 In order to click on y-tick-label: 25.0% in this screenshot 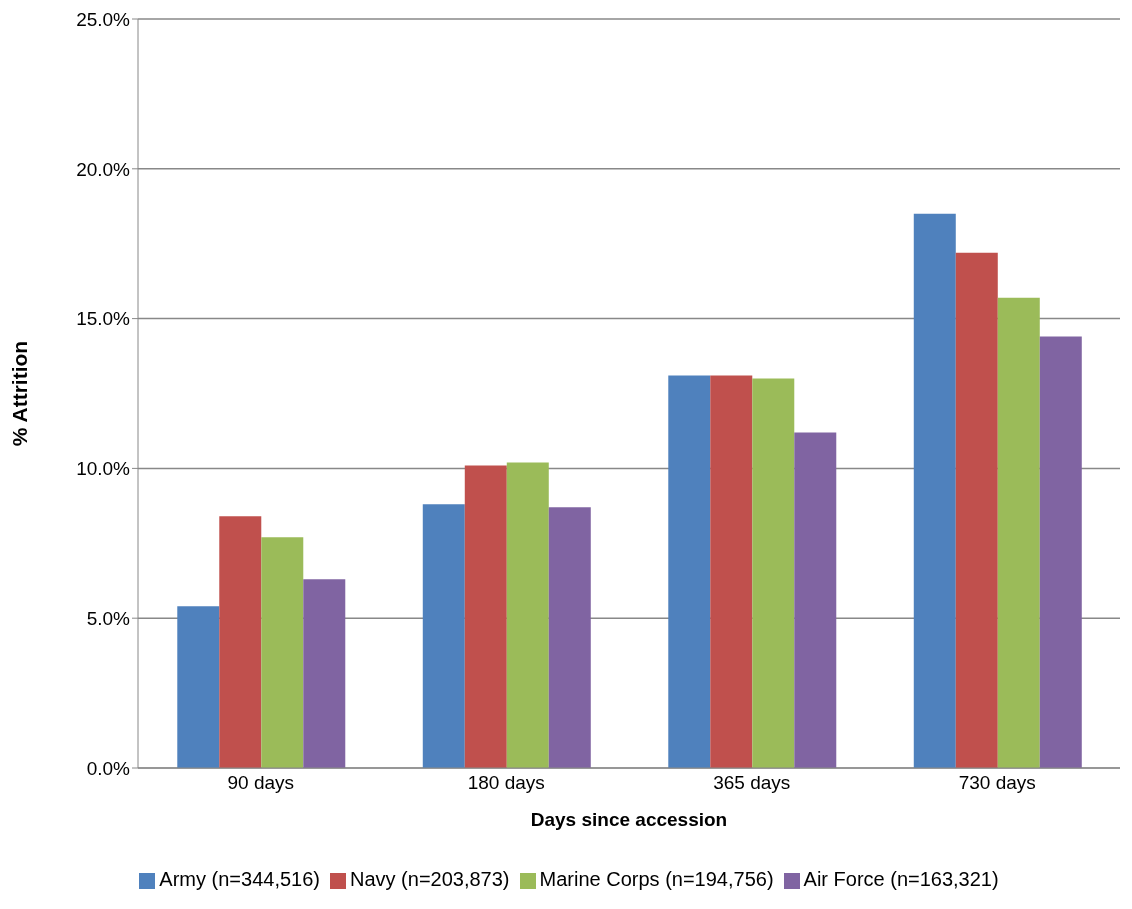, I will do `click(103, 19)`.